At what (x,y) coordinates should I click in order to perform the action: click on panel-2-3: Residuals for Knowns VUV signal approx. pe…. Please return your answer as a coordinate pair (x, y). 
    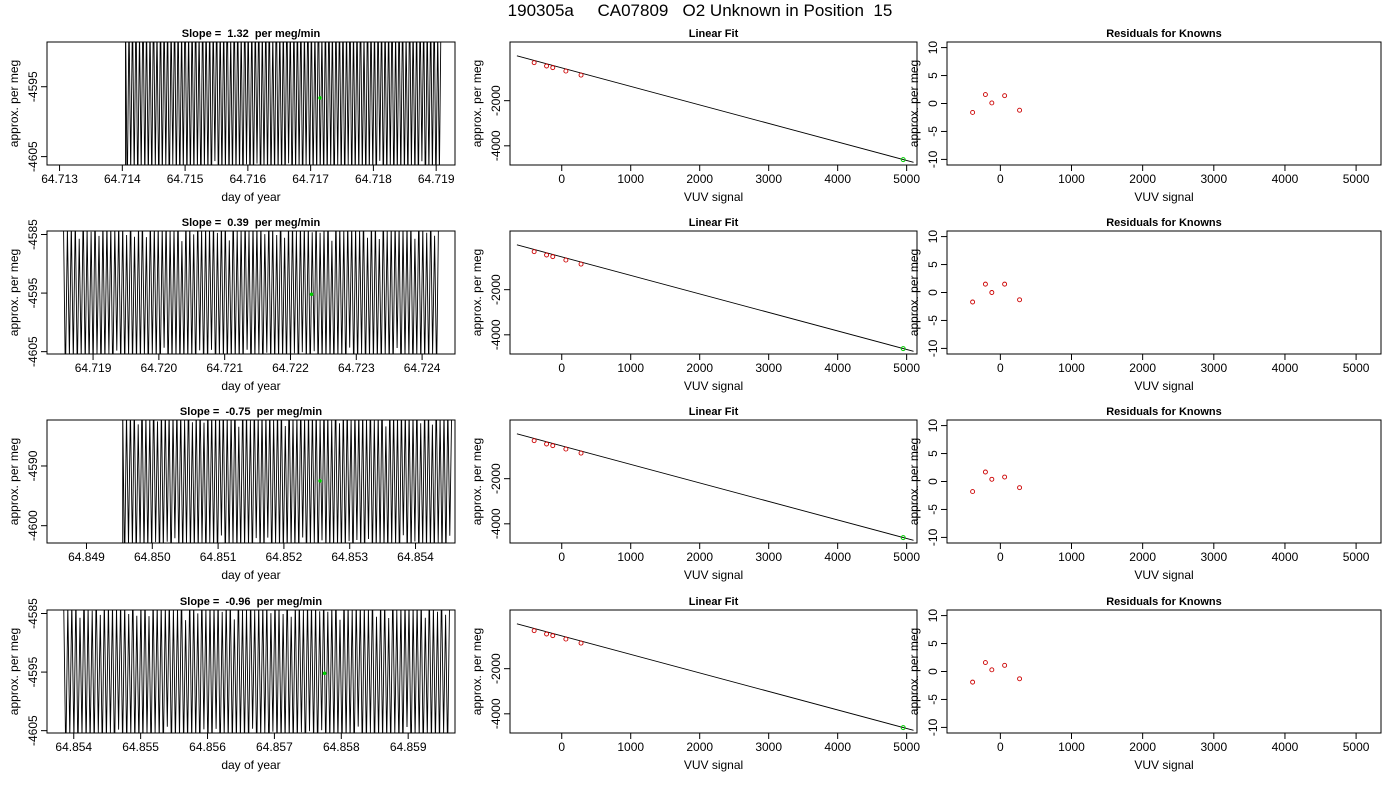
    Looking at the image, I should click on (1144, 305).